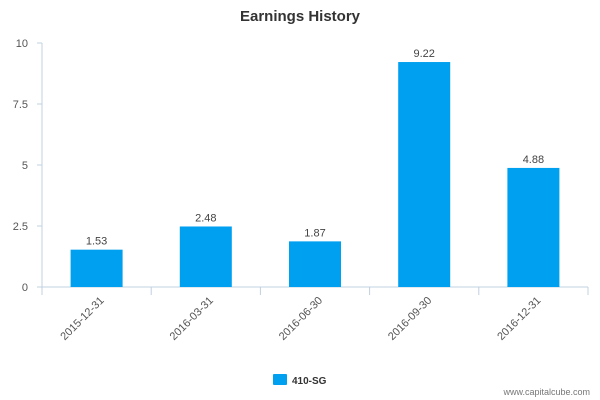 Image resolution: width=600 pixels, height=400 pixels. Describe the element at coordinates (82, 319) in the screenshot. I see `x-tick-label: 2015-12-31` at that location.